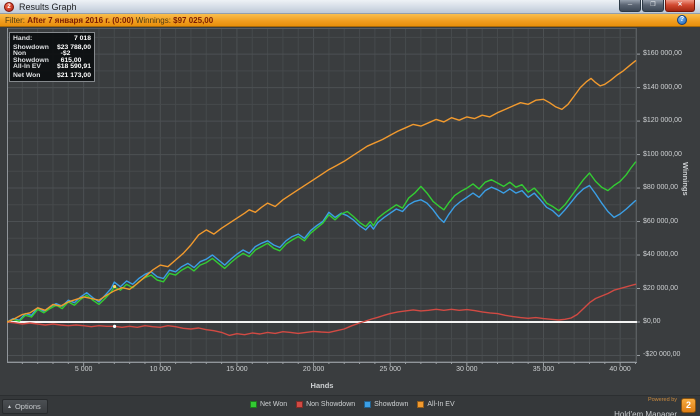 Image resolution: width=700 pixels, height=416 pixels. I want to click on legend-item: Non Showdown, so click(325, 404).